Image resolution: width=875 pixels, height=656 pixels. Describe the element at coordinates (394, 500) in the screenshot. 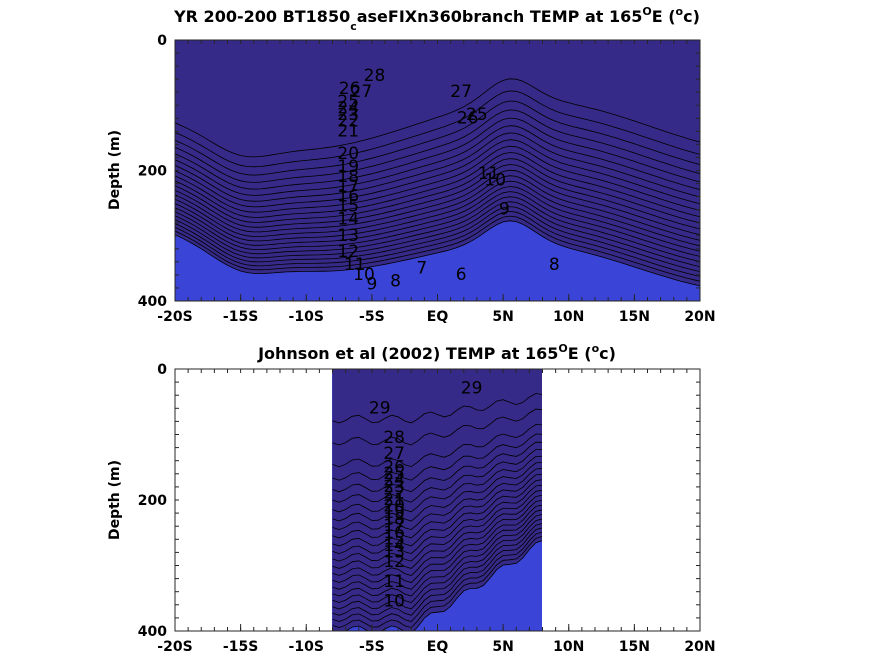

I see `contour-label: 21` at that location.